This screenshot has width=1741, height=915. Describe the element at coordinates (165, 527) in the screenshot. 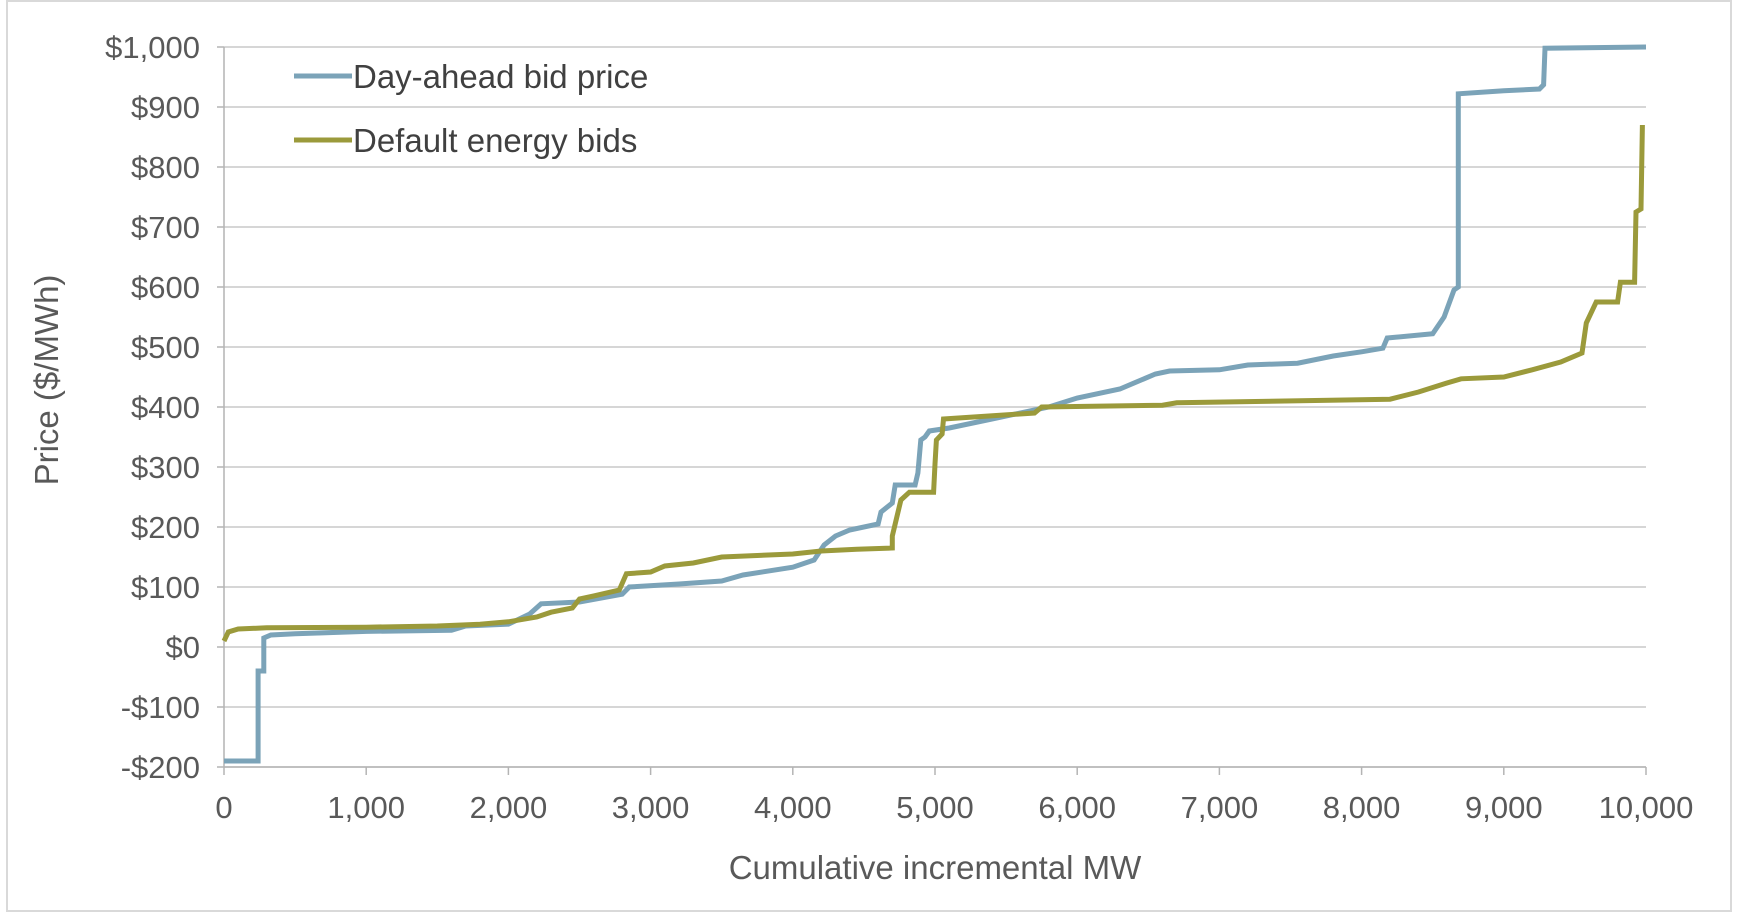

I see `y-tick-label: $200` at that location.